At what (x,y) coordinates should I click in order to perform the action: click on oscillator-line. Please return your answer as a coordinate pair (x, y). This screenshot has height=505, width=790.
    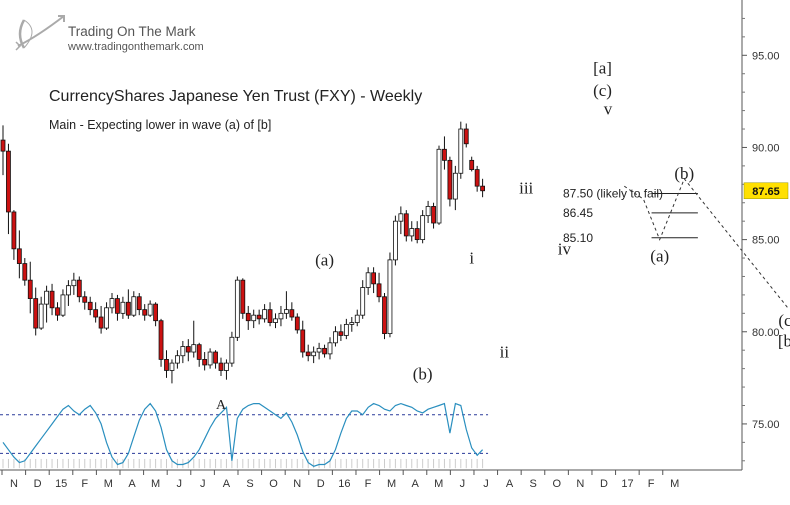
    Looking at the image, I should click on (243, 434).